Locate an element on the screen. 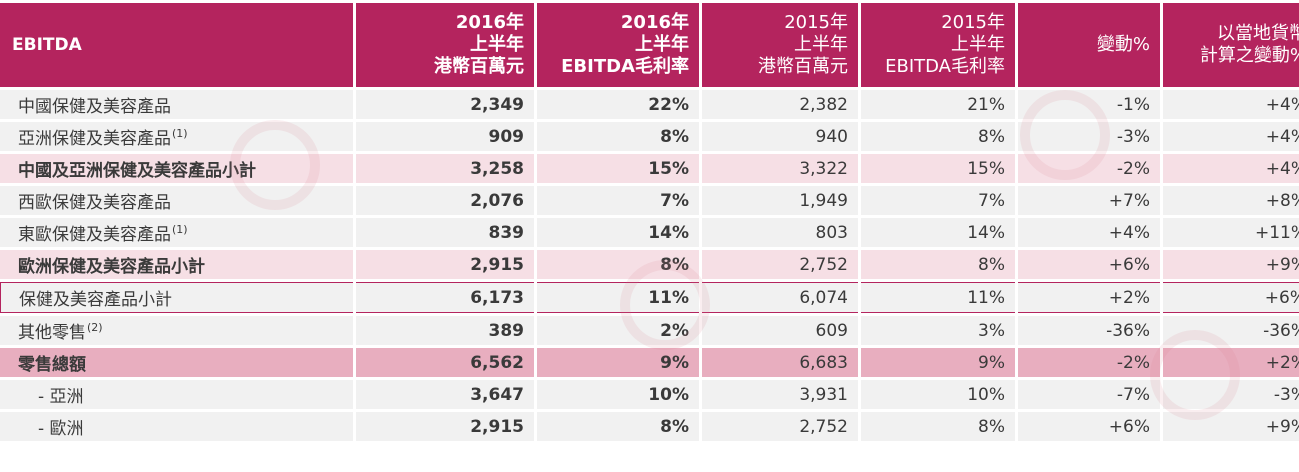  value-local-change: +8% is located at coordinates (1231, 200).